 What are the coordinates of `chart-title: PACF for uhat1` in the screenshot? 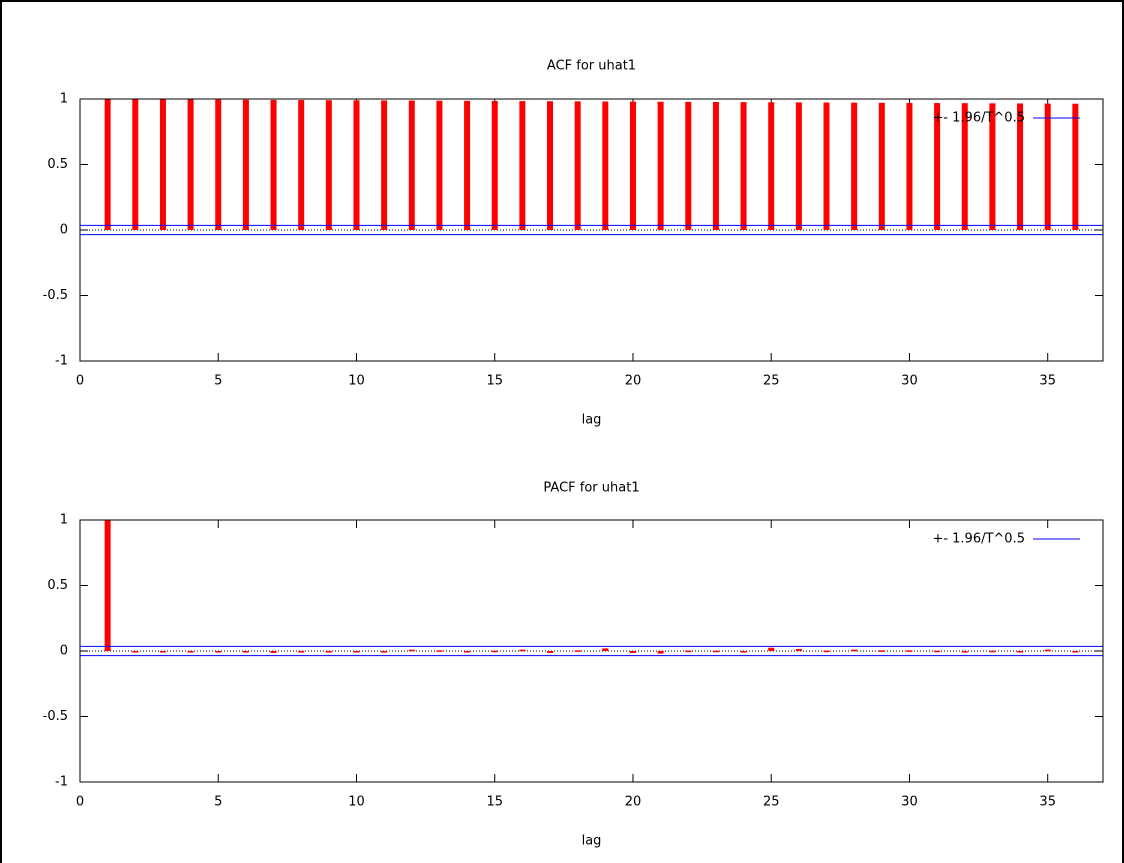 It's located at (591, 488).